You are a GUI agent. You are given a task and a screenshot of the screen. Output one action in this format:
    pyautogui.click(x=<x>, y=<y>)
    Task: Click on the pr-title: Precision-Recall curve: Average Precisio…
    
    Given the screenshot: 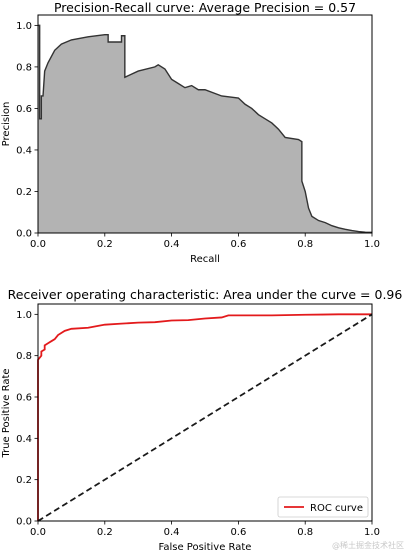 What is the action you would take?
    pyautogui.click(x=205, y=7)
    